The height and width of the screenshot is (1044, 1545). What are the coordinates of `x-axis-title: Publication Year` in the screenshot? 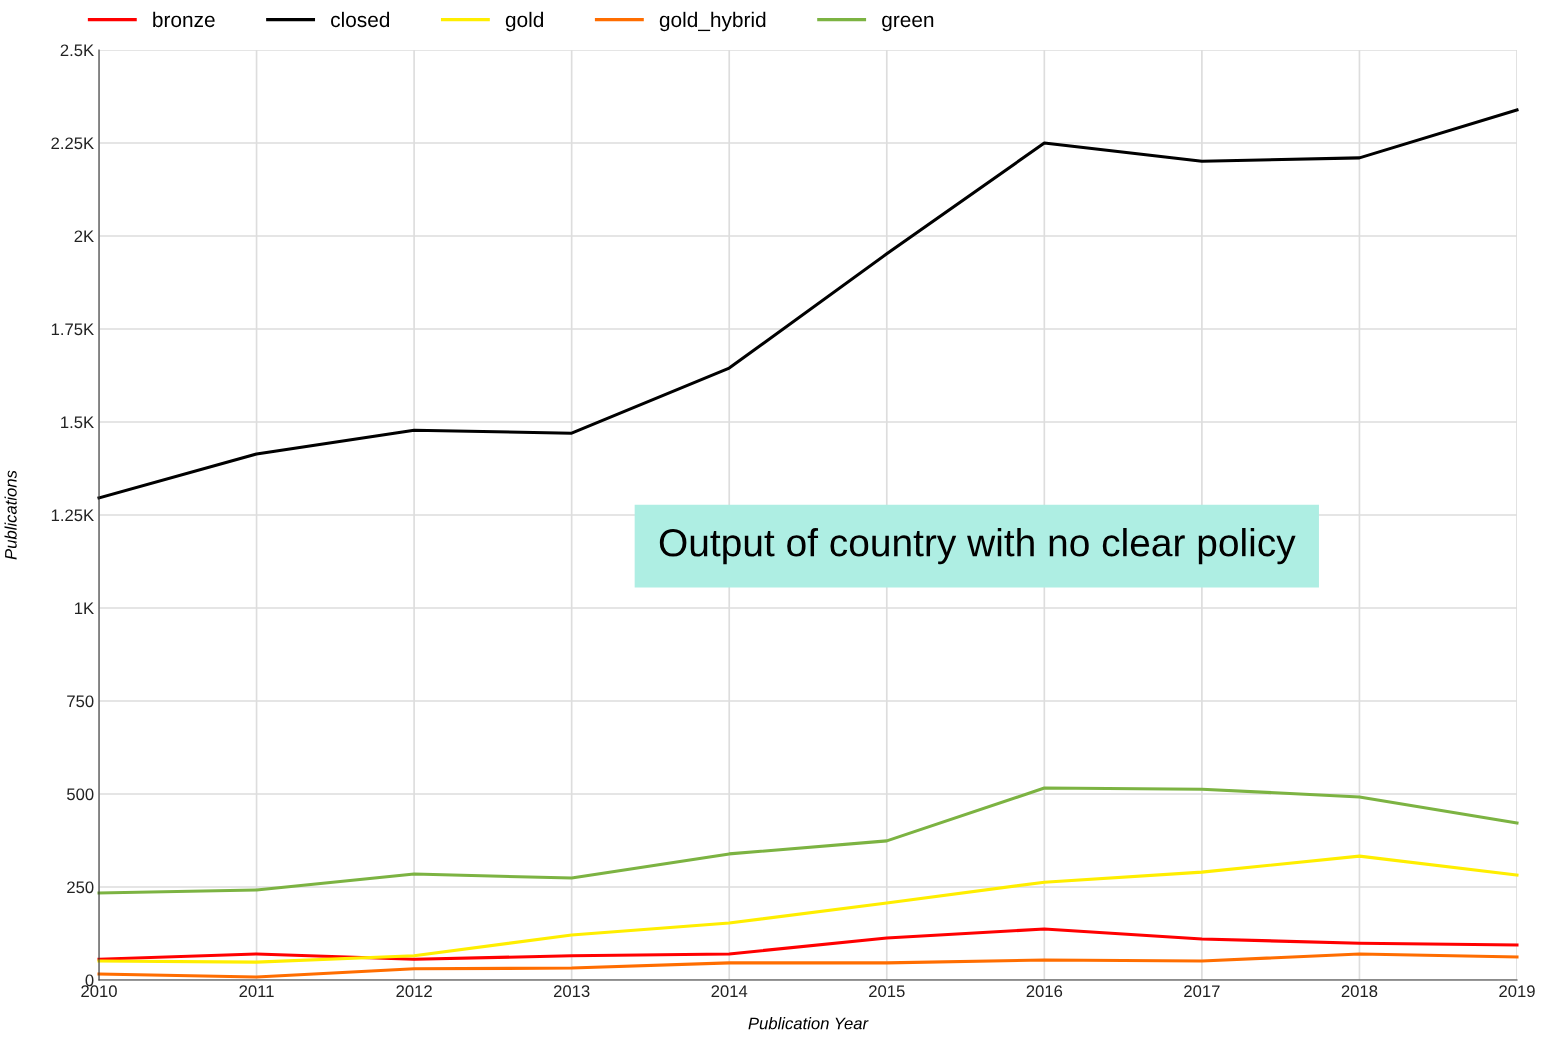 It's located at (808, 1023).